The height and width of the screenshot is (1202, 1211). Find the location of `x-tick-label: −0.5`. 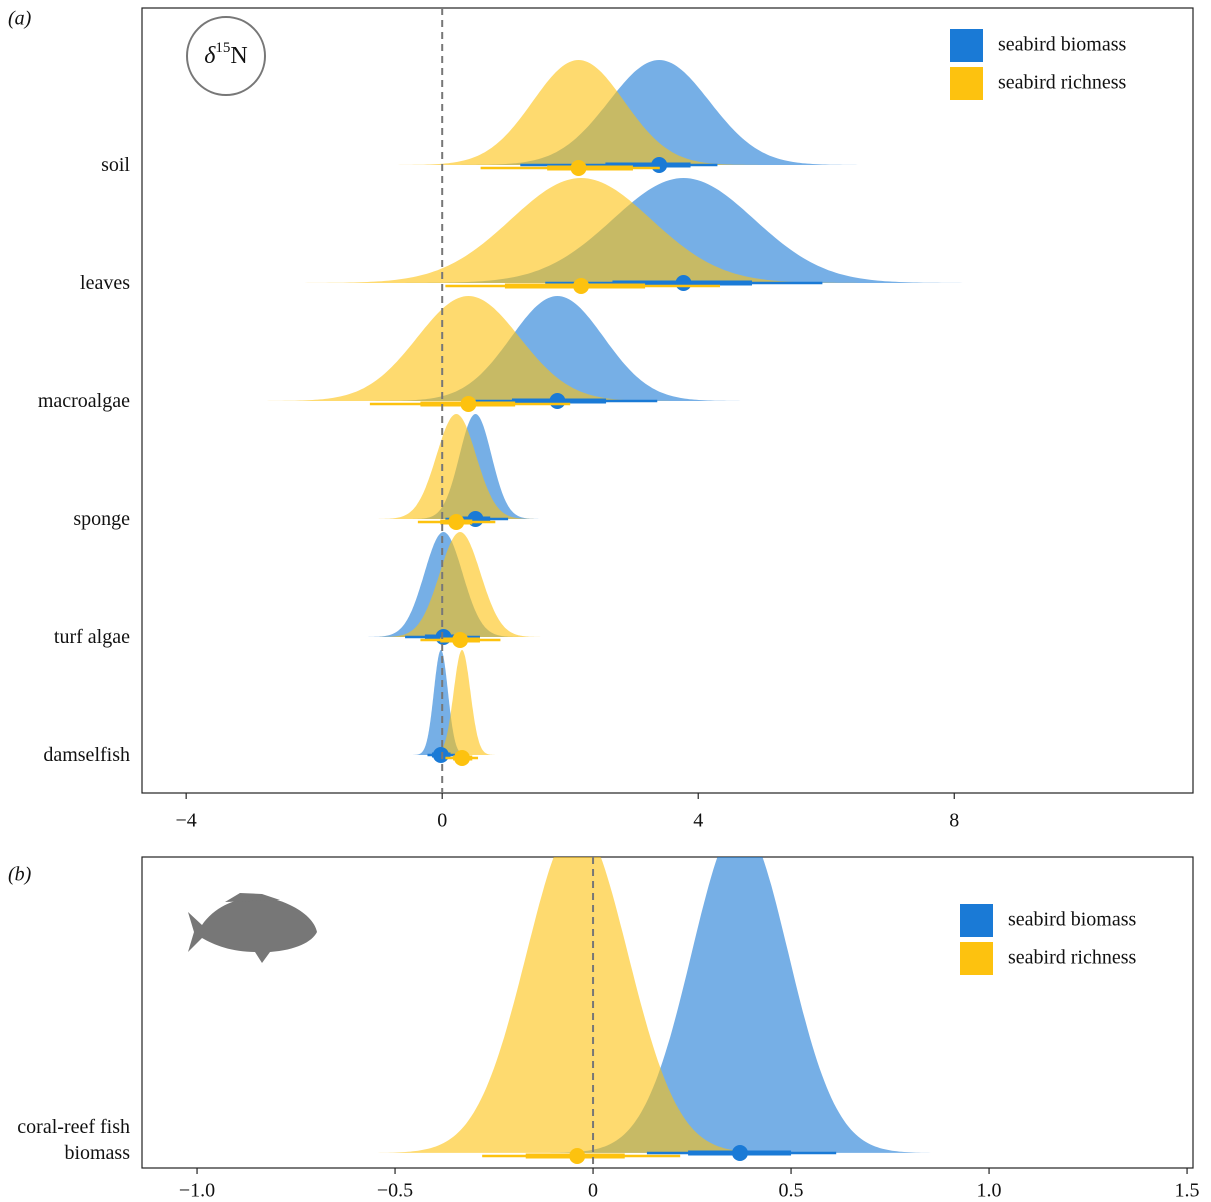

x-tick-label: −0.5 is located at coordinates (395, 1191).